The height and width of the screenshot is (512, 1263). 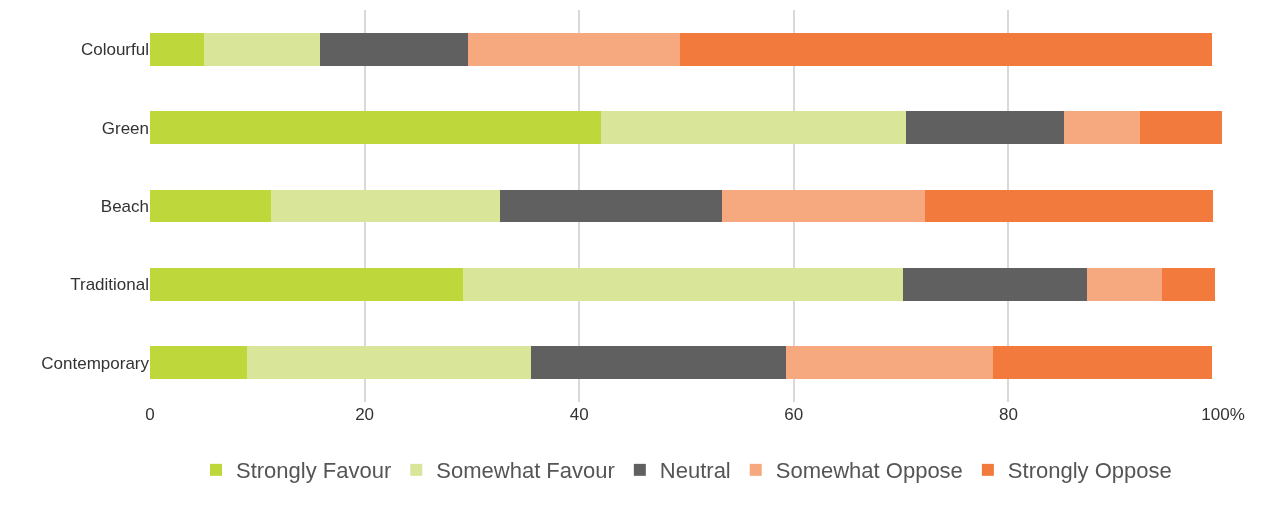 I want to click on legend-label: Somewhat Oppose, so click(x=869, y=471).